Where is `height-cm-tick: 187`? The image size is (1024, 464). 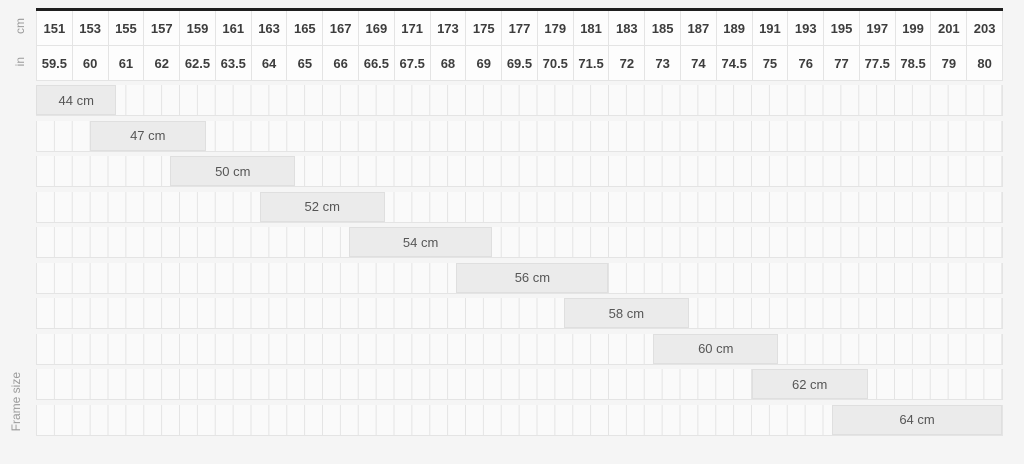 height-cm-tick: 187 is located at coordinates (699, 28).